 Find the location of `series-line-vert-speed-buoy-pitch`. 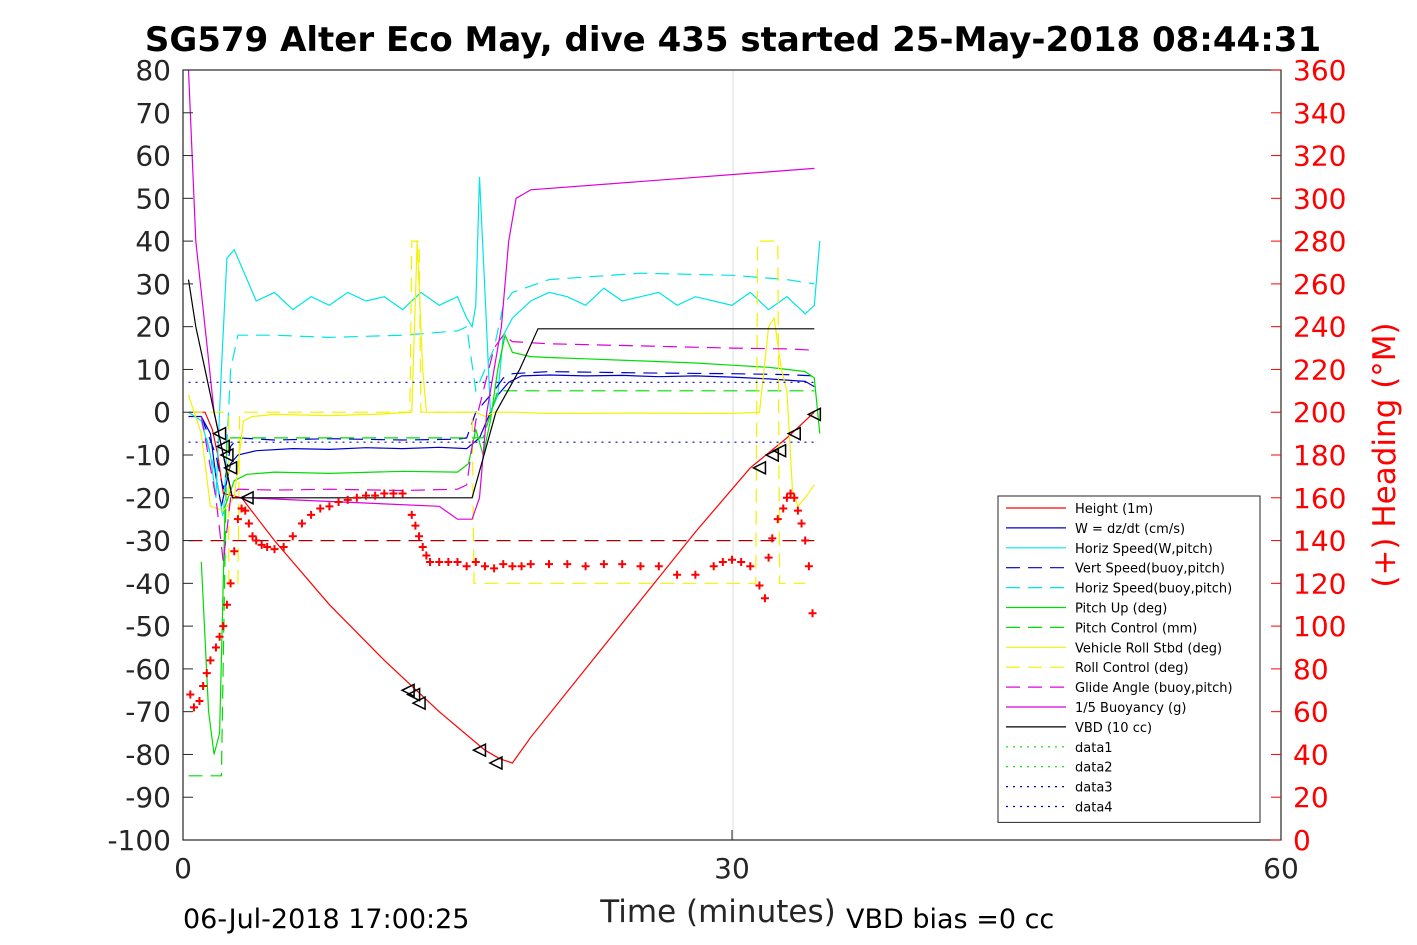

series-line-vert-speed-buoy-pitch is located at coordinates (507, 430).